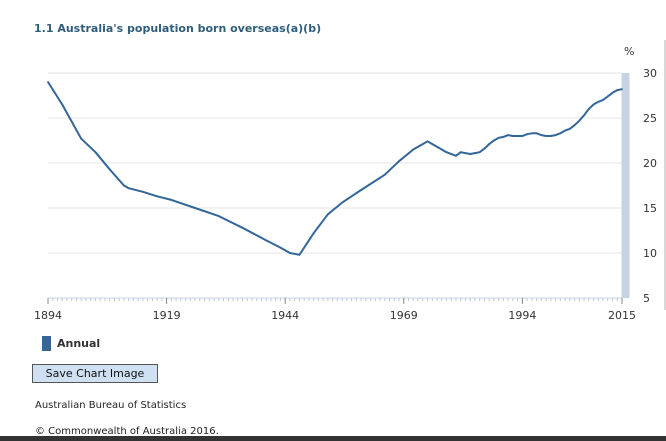  What do you see at coordinates (333, 438) in the screenshot?
I see `bottom-bar` at bounding box center [333, 438].